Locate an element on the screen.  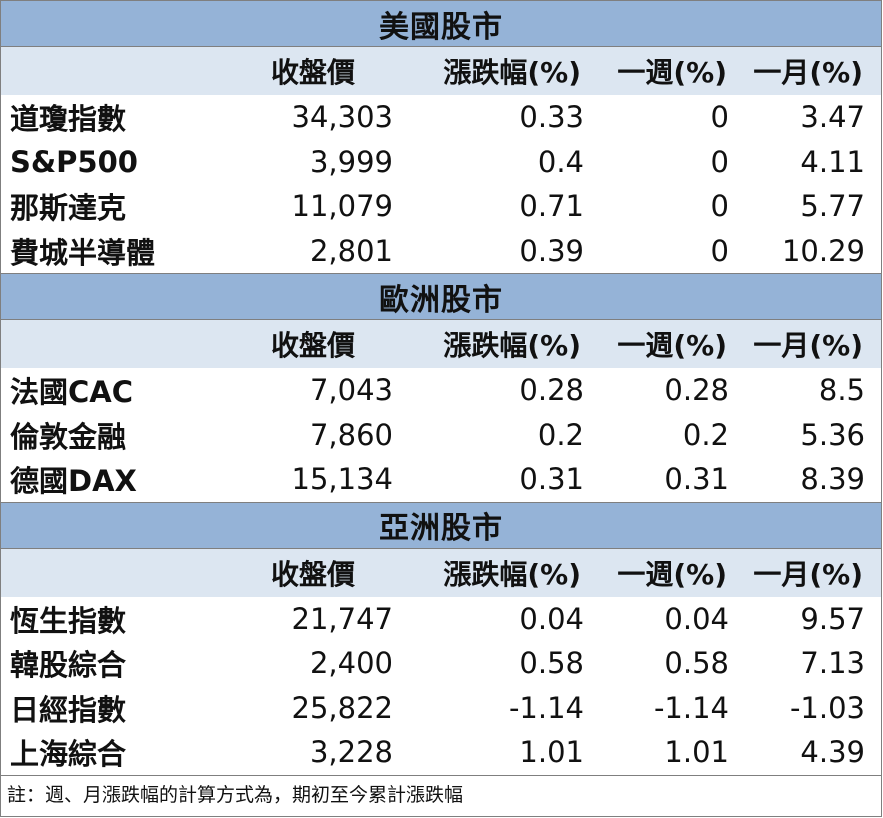
change-value: 0.28 is located at coordinates (551, 390).